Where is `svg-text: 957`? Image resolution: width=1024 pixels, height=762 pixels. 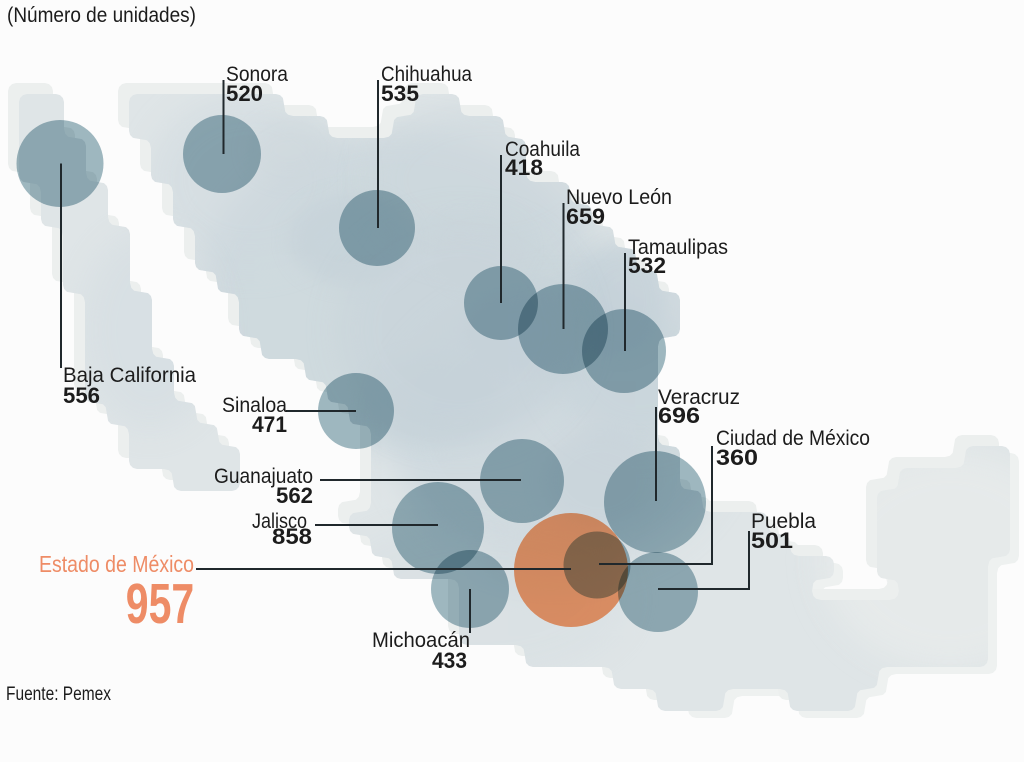 svg-text: 957 is located at coordinates (160, 603).